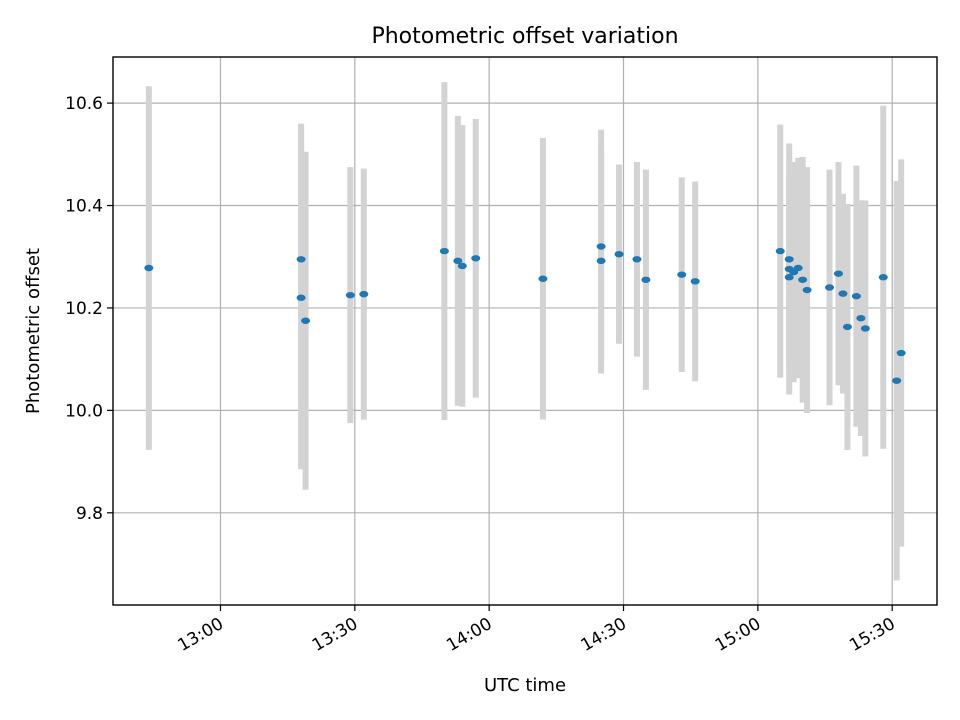 This screenshot has width=960, height=720. I want to click on x-tick-label: 13:30, so click(335, 635).